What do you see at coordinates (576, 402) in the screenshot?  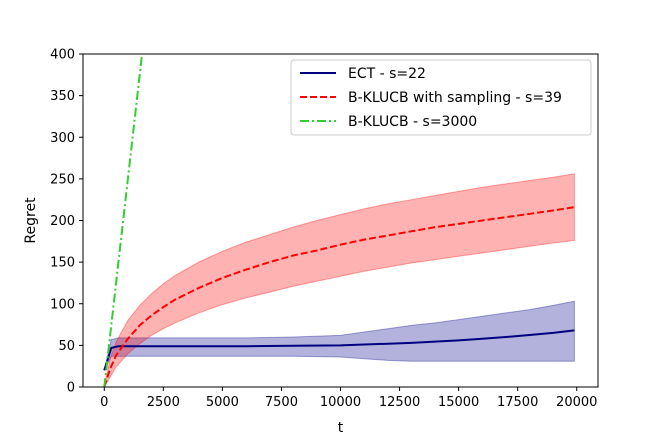 I see `x-tick-label: 20000` at bounding box center [576, 402].